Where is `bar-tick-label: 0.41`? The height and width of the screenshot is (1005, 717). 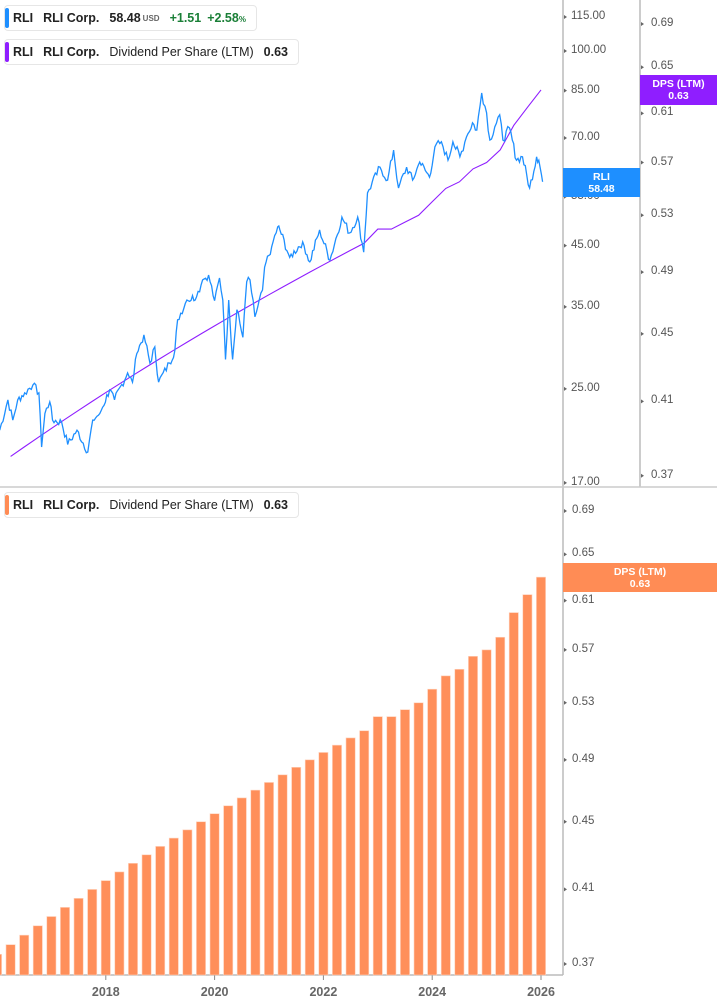
bar-tick-label: 0.41 is located at coordinates (583, 888).